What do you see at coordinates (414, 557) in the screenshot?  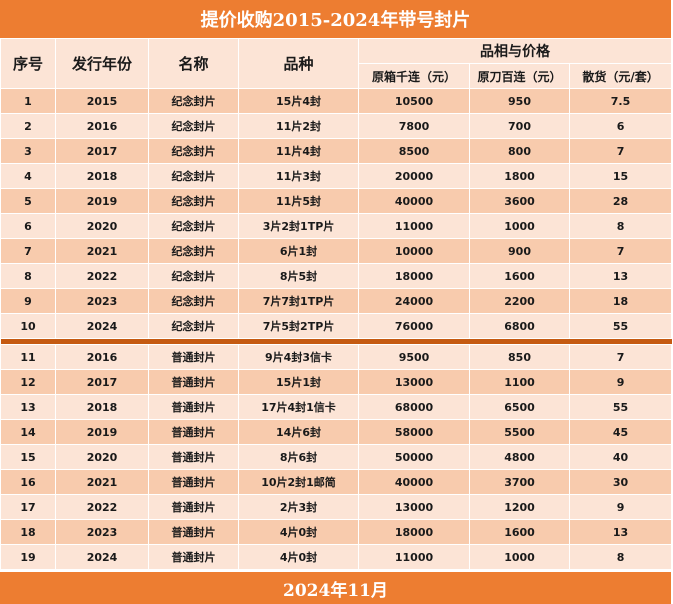 I see `cell-box-price: 11000` at bounding box center [414, 557].